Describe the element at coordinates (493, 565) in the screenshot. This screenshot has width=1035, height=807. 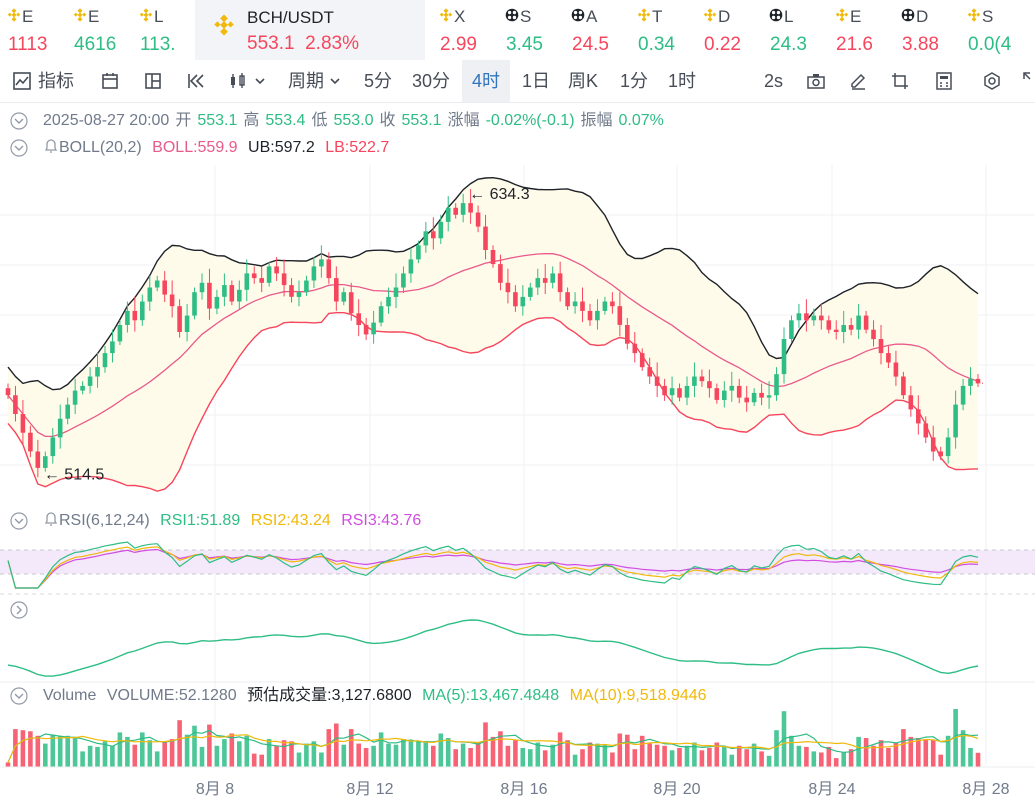
I see `rsi1-line` at that location.